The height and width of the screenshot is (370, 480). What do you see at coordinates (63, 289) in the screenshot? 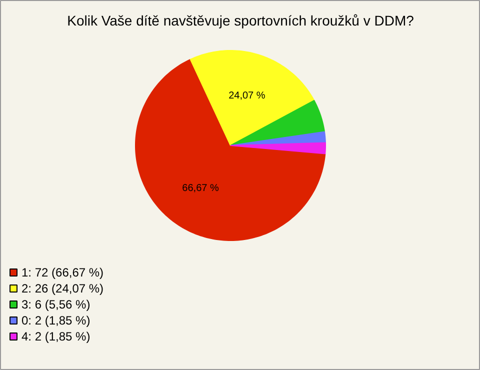
I see `legend-label: 2: 26 (24,07 %)` at bounding box center [63, 289].